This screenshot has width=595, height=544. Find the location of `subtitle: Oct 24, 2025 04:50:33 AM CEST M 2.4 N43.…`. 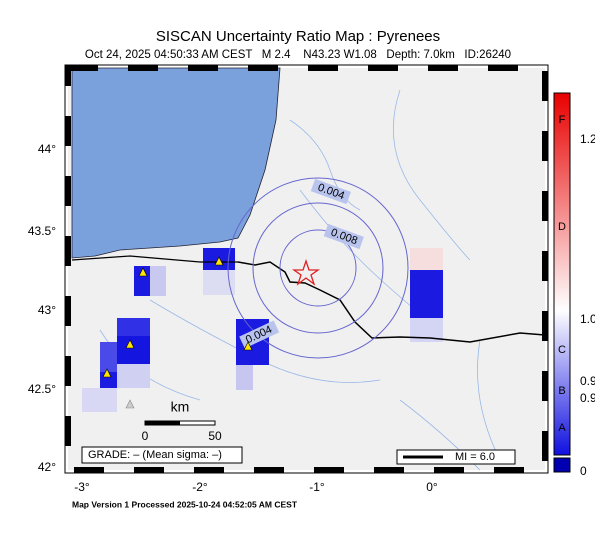

subtitle: Oct 24, 2025 04:50:33 AM CEST M 2.4 N43.… is located at coordinates (298, 55).